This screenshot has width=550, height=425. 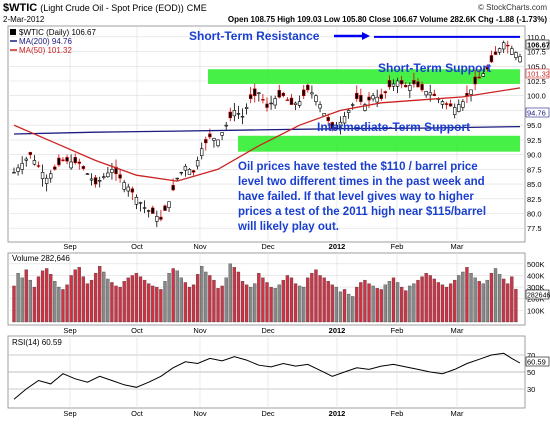 What do you see at coordinates (538, 74) in the screenshot?
I see `ma50-badge: 101.32` at bounding box center [538, 74].